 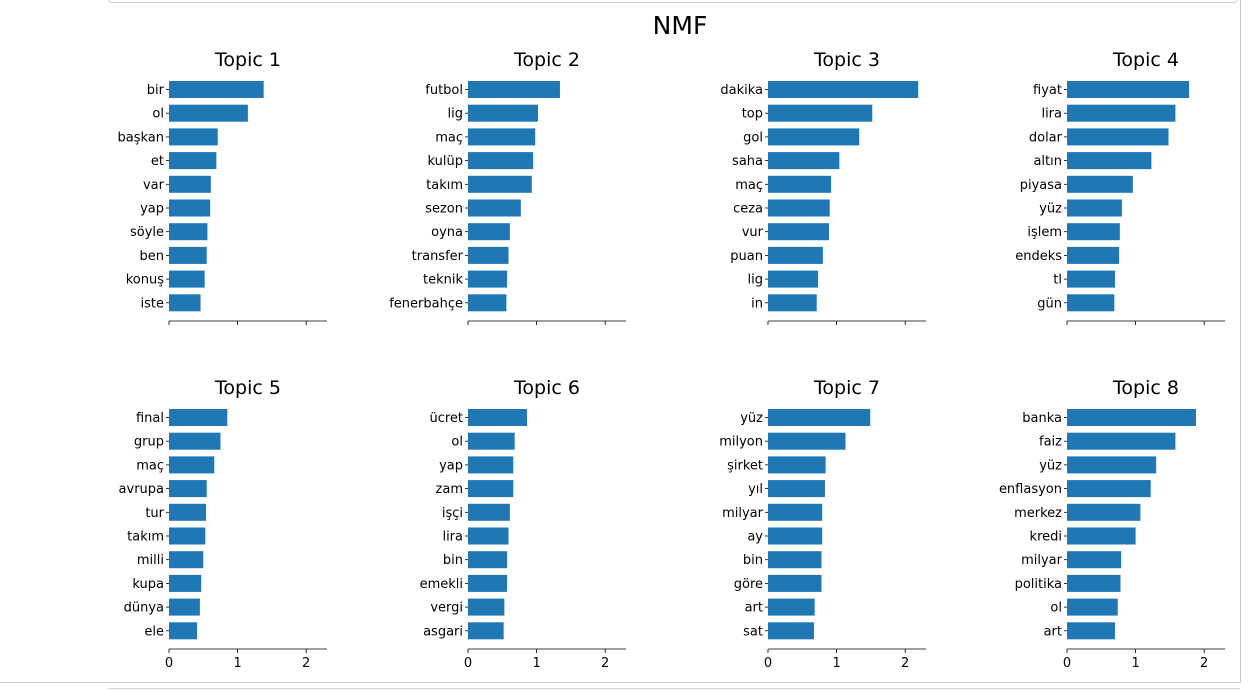 What do you see at coordinates (1067, 663) in the screenshot?
I see `x-tick-label: 0` at bounding box center [1067, 663].